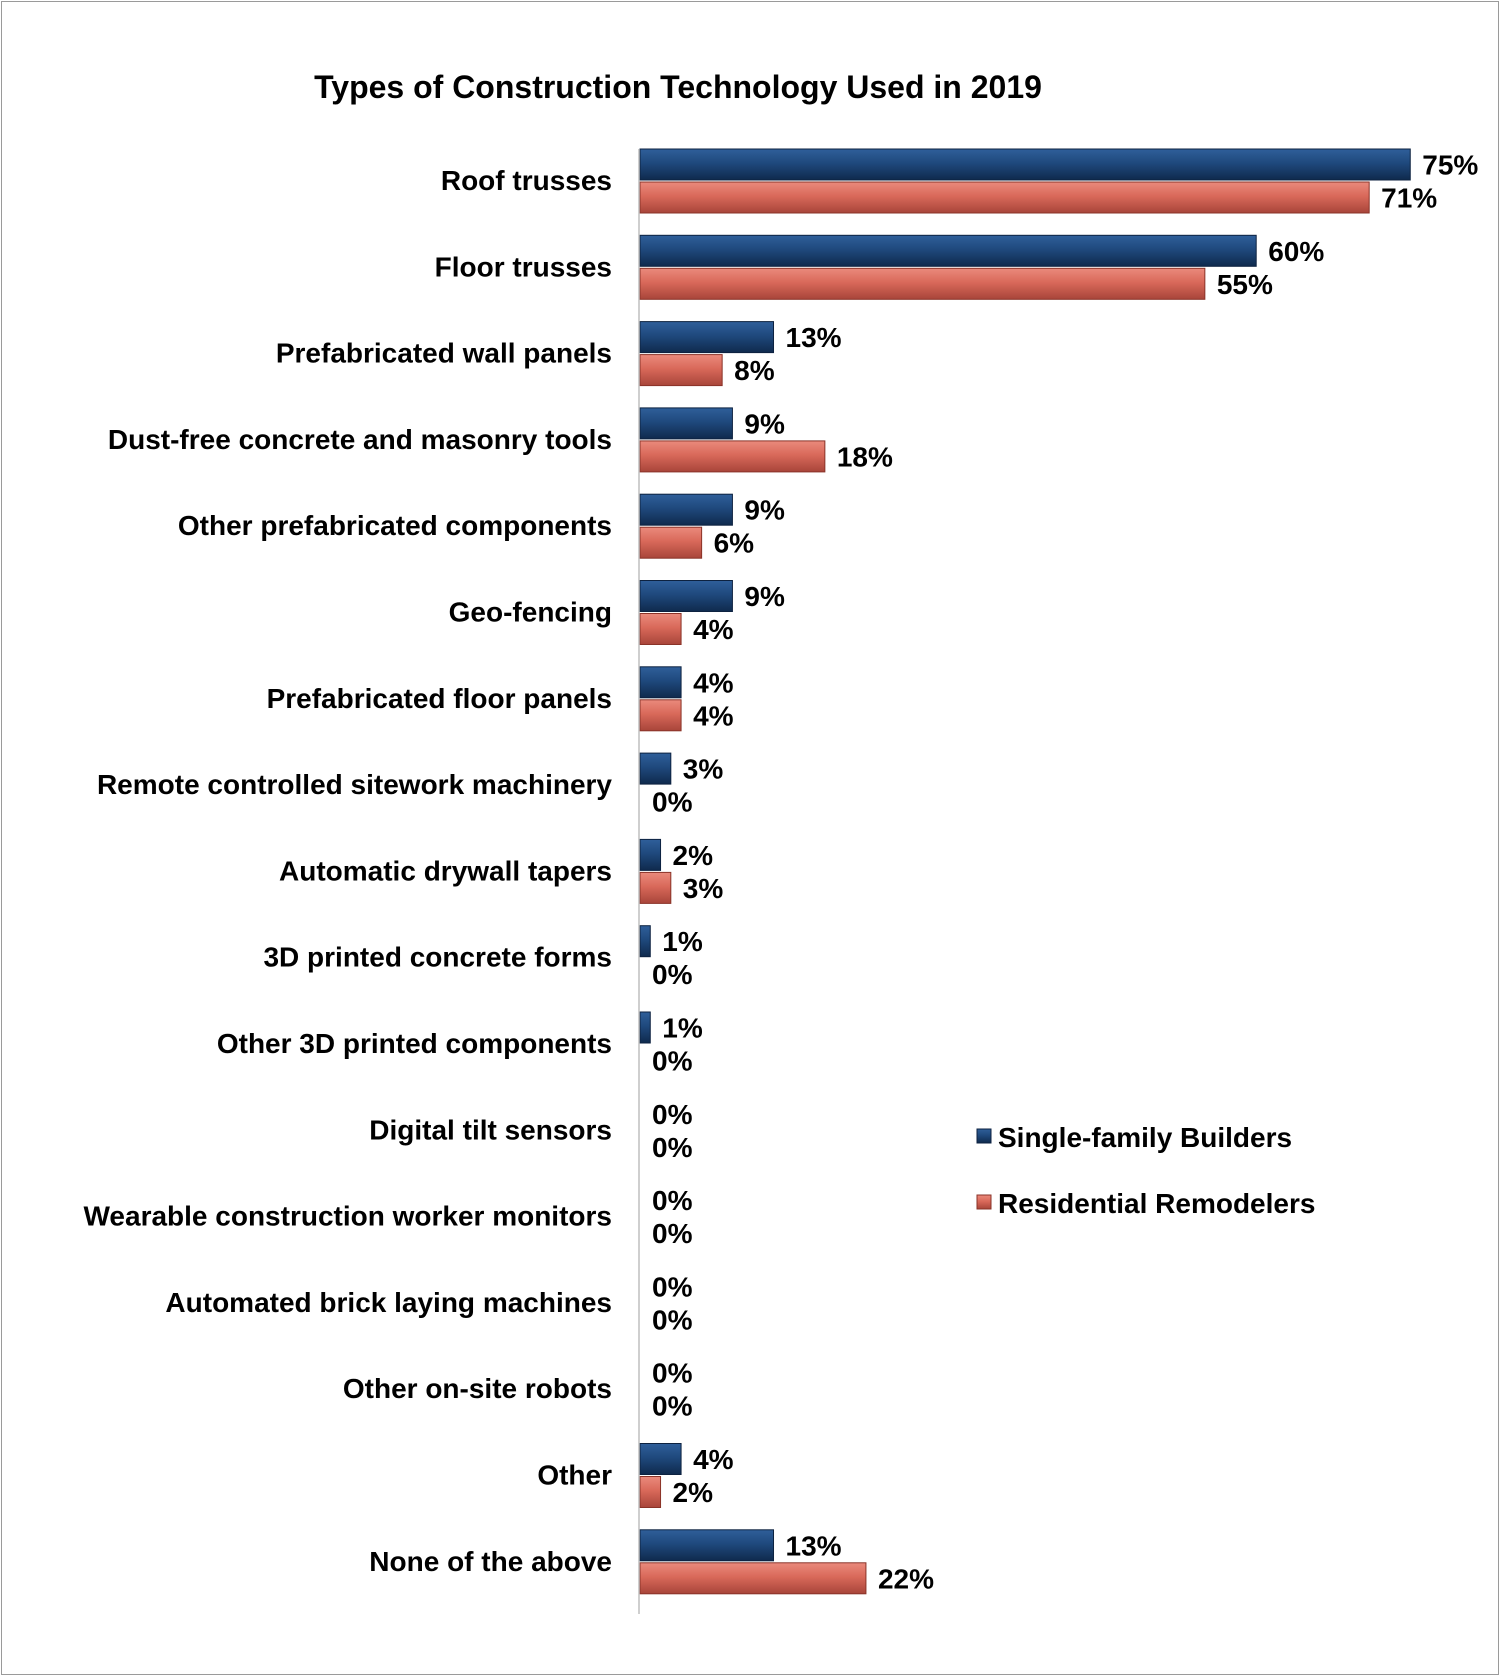  Describe the element at coordinates (672, 1147) in the screenshot. I see `value-label-residential-remodelers-digital-tilt-sensors: 0%` at that location.